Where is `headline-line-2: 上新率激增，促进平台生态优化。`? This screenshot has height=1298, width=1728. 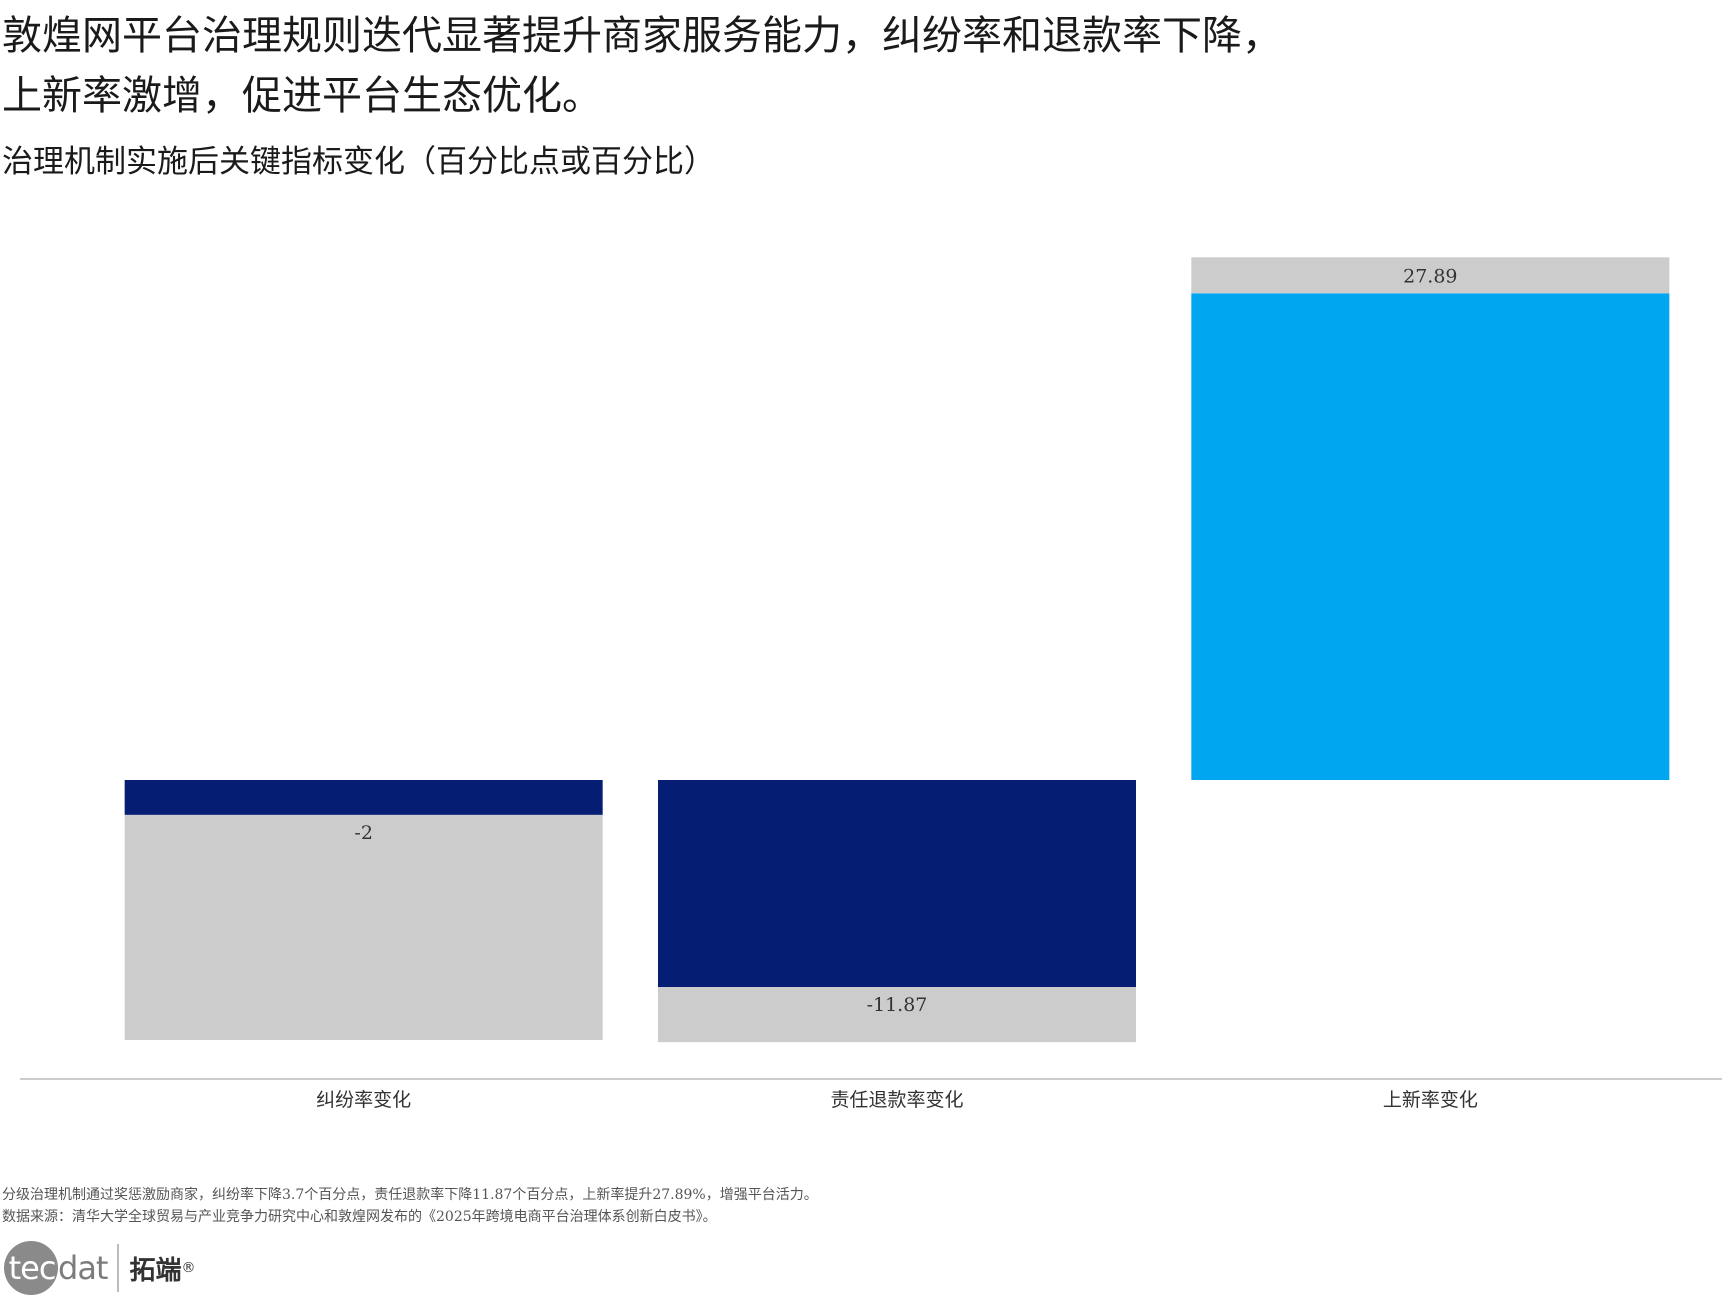
headline-line-2: 上新率激增，促进平台生态优化。 is located at coordinates (302, 96).